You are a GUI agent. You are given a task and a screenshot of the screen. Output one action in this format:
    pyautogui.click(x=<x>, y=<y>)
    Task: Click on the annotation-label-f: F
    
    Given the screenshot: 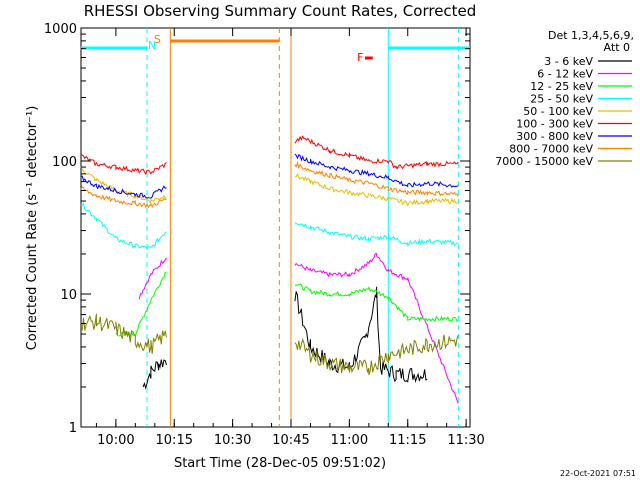 What is the action you would take?
    pyautogui.click(x=360, y=57)
    